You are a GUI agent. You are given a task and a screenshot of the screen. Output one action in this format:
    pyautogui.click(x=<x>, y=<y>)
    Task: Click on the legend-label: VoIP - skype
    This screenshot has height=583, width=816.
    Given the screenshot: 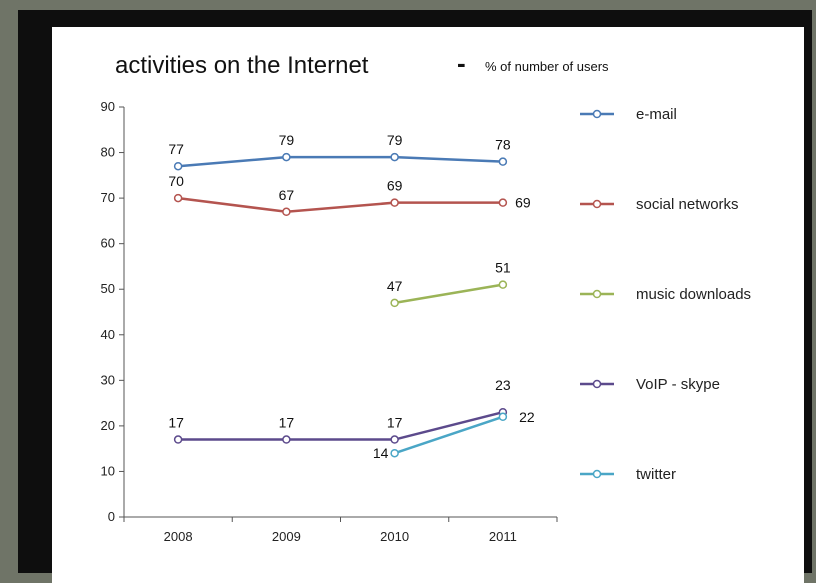 What is the action you would take?
    pyautogui.click(x=678, y=384)
    